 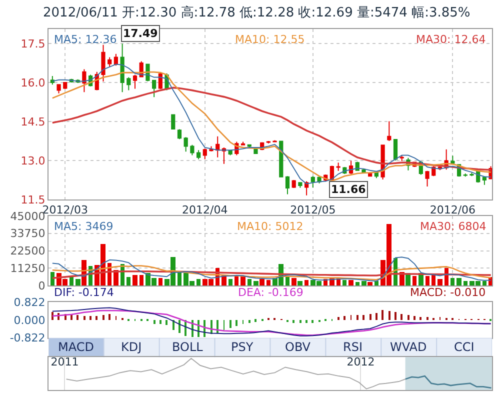 What do you see at coordinates (28, 338) in the screenshot?
I see `y-tick-label: -0.822` at bounding box center [28, 338].